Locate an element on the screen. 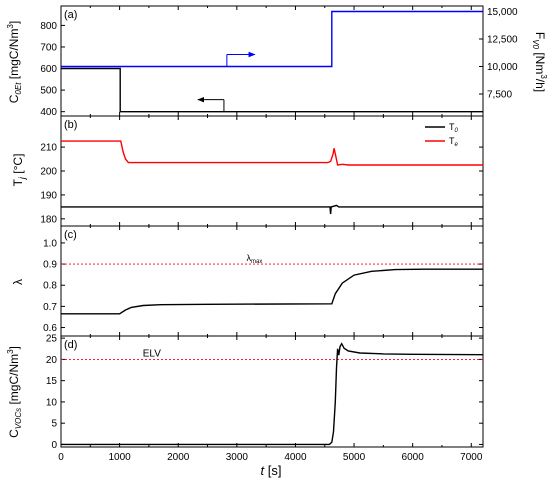 This screenshot has height=484, width=550. panel-a-label: (a) is located at coordinates (70, 15).